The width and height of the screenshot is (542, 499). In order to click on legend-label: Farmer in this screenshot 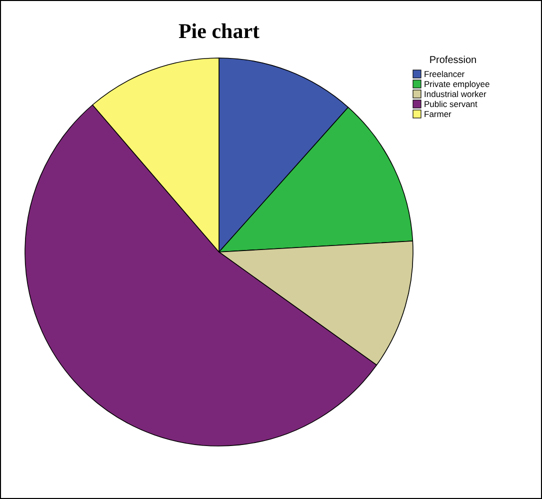, I will do `click(438, 114)`.